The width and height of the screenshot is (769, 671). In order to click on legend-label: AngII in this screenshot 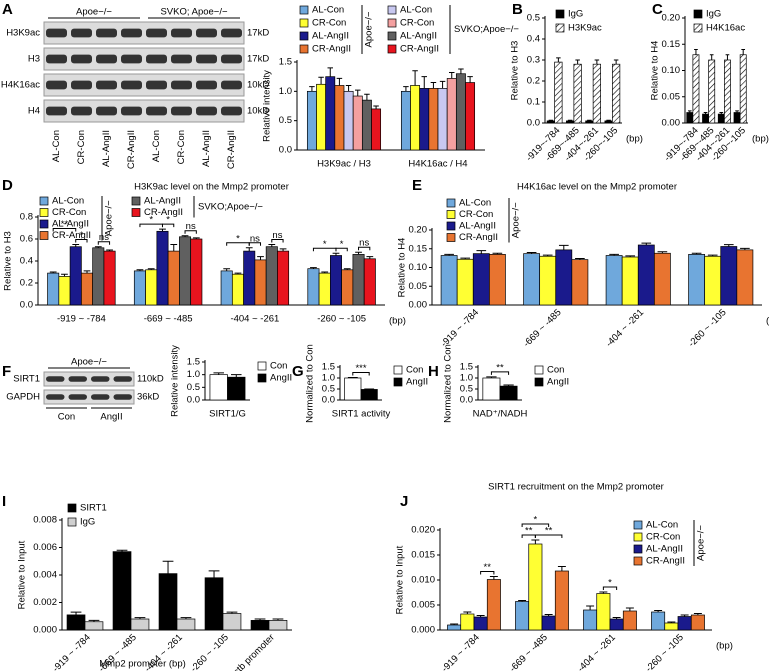, I will do `click(281, 378)`.